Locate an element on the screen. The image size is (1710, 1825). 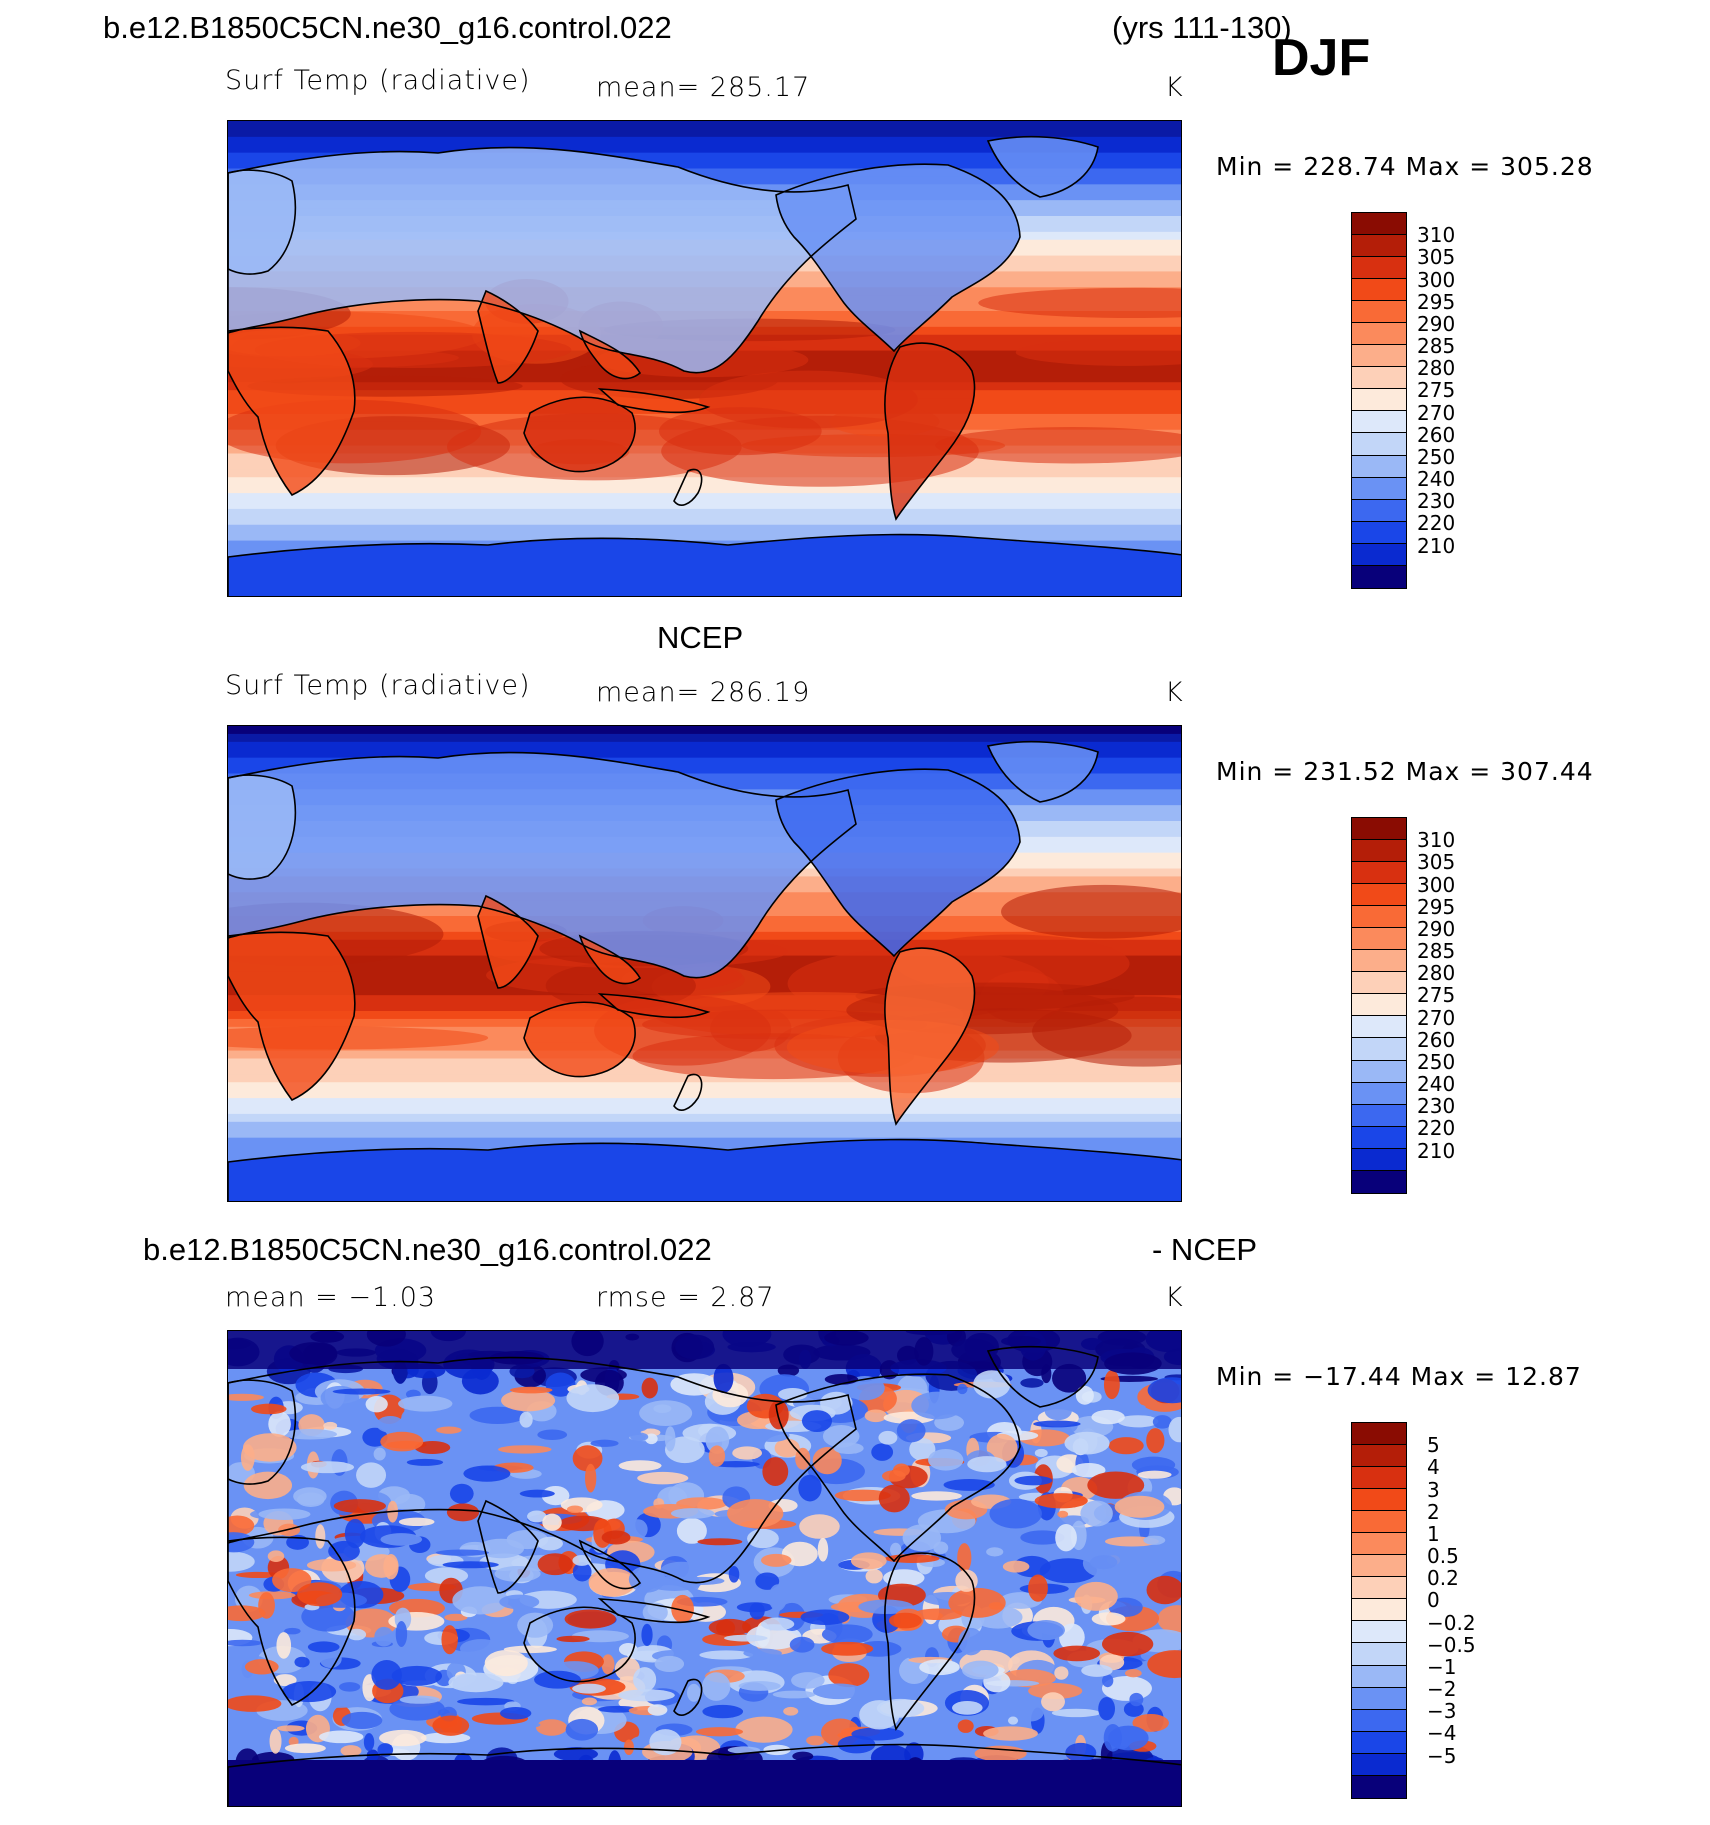
panel-2-title: NCEP is located at coordinates (700, 637).